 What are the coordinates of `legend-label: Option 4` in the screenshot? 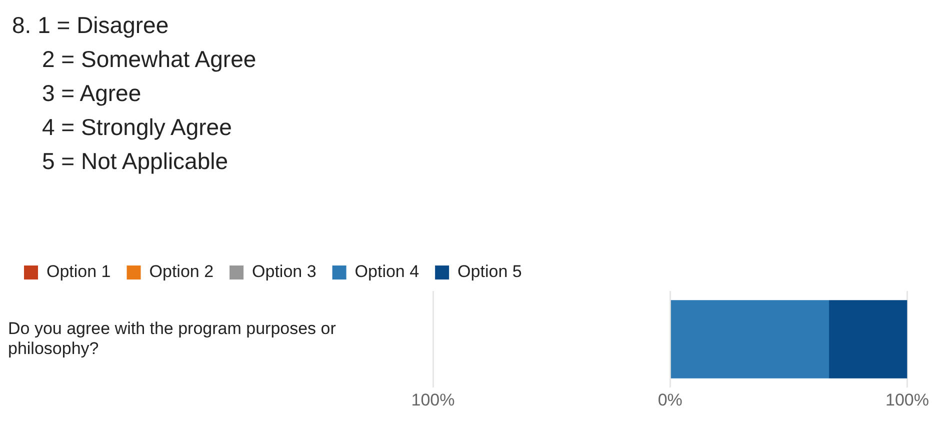 It's located at (387, 272).